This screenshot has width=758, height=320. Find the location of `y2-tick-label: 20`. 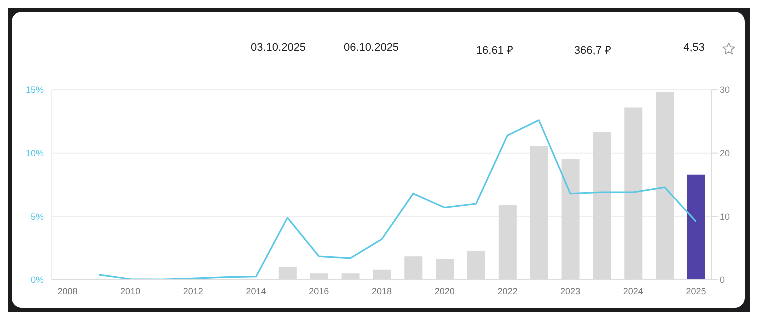

y2-tick-label: 20 is located at coordinates (725, 153).